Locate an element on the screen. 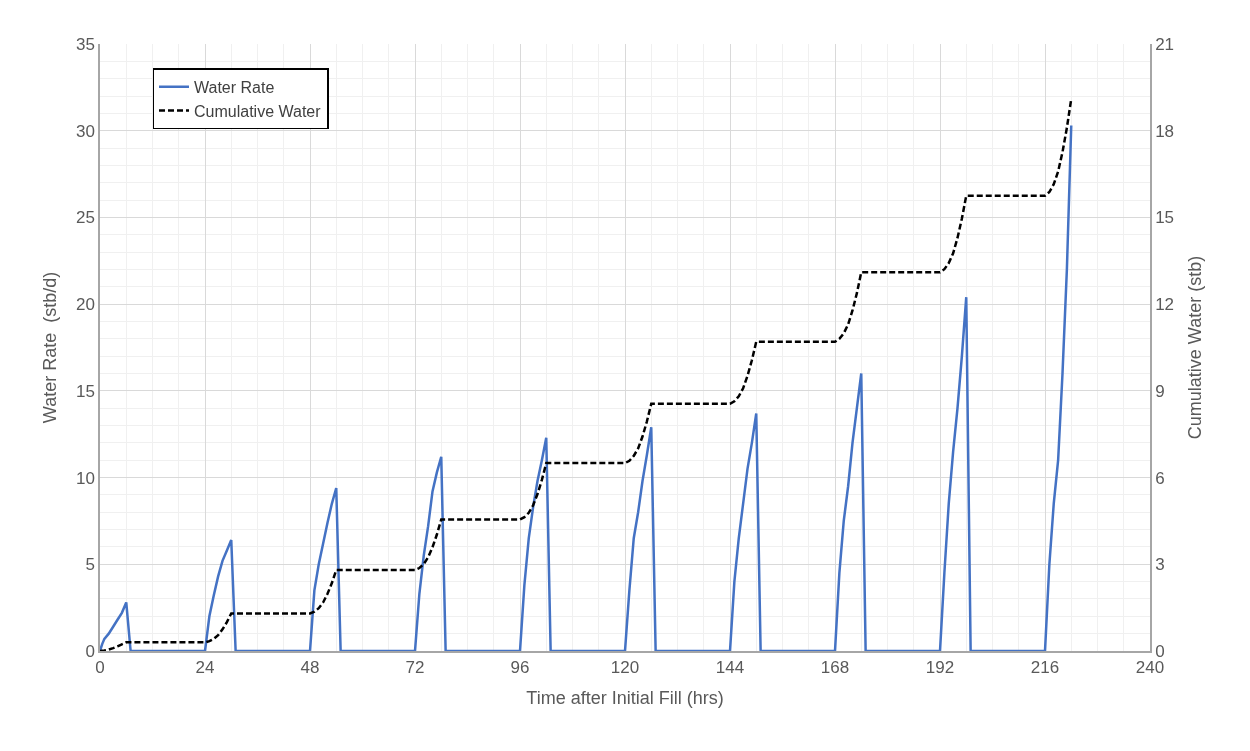 The image size is (1250, 751). y-tick-label: 35 is located at coordinates (85, 44).